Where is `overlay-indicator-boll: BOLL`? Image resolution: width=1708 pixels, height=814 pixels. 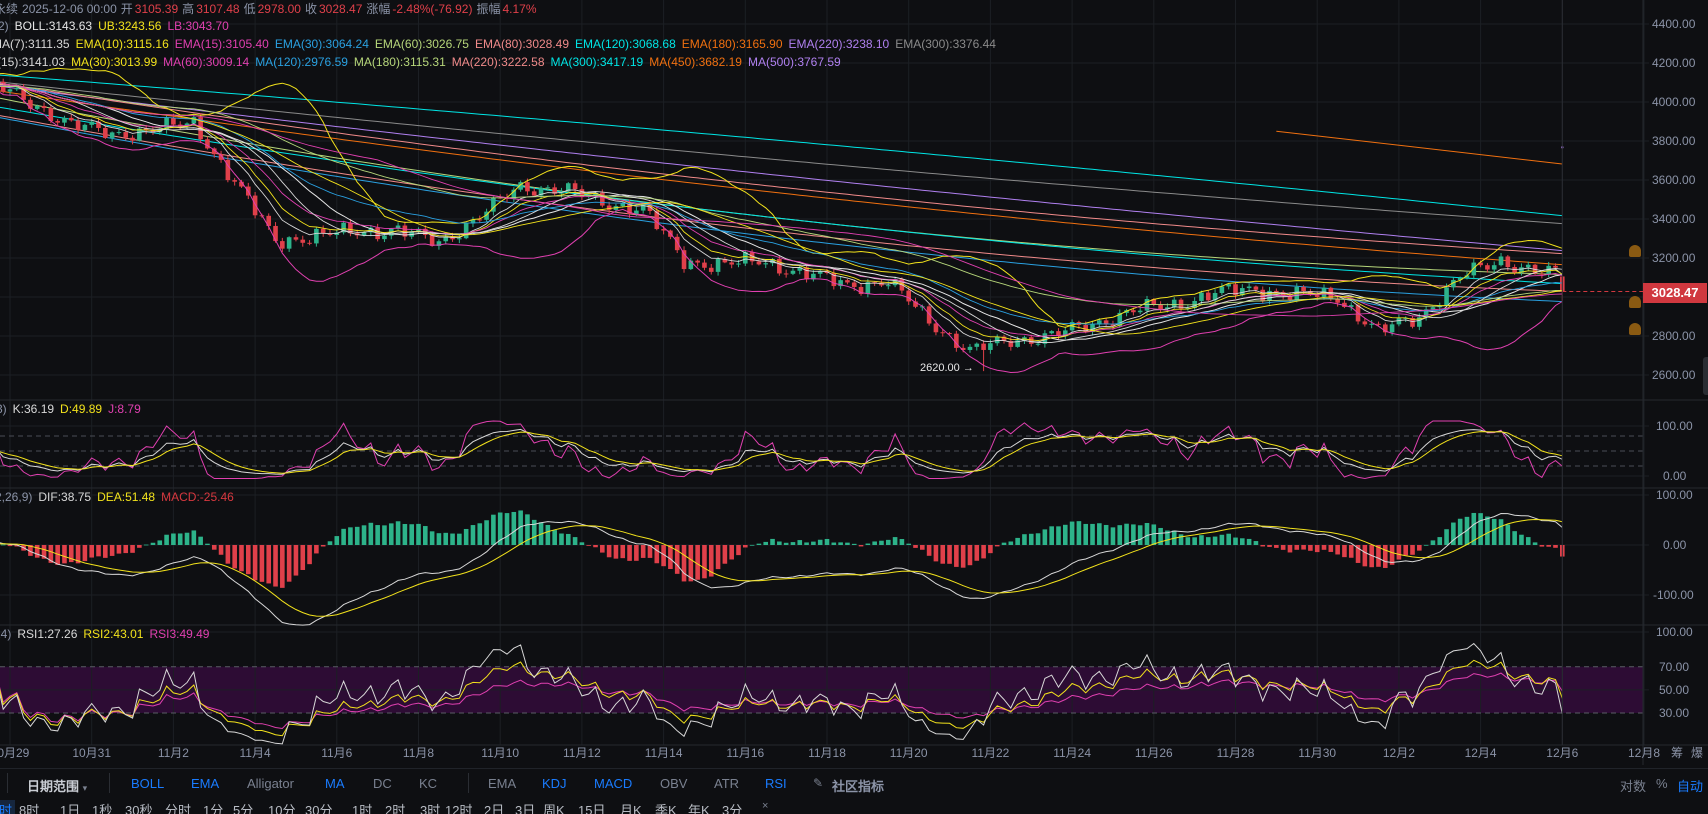
overlay-indicator-boll: BOLL is located at coordinates (148, 783).